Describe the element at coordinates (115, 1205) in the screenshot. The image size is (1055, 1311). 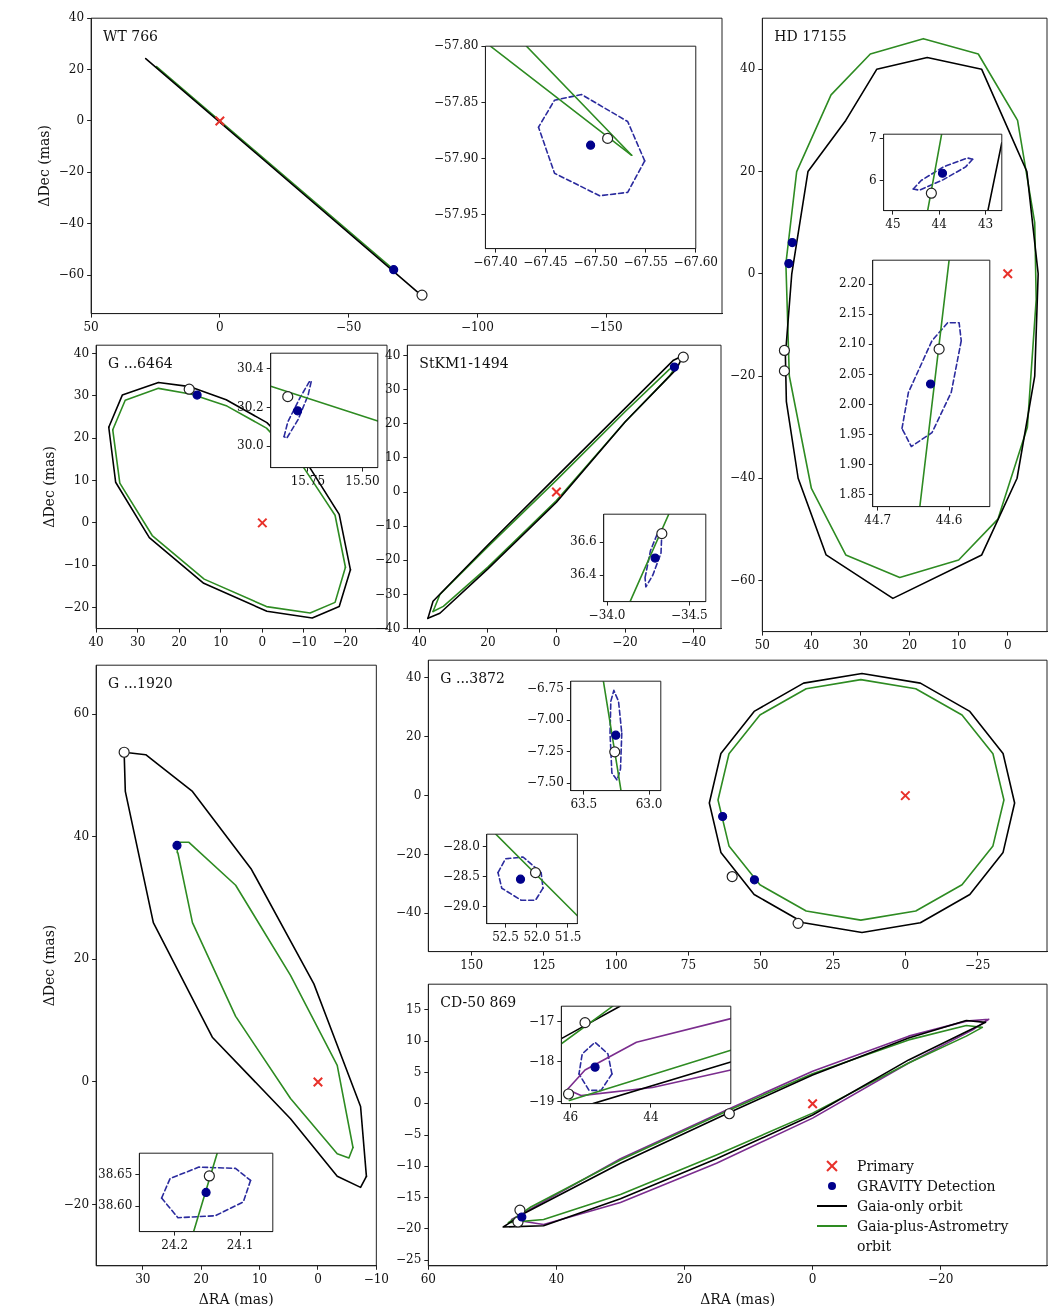
I see `y-tick-label: 38.60` at that location.